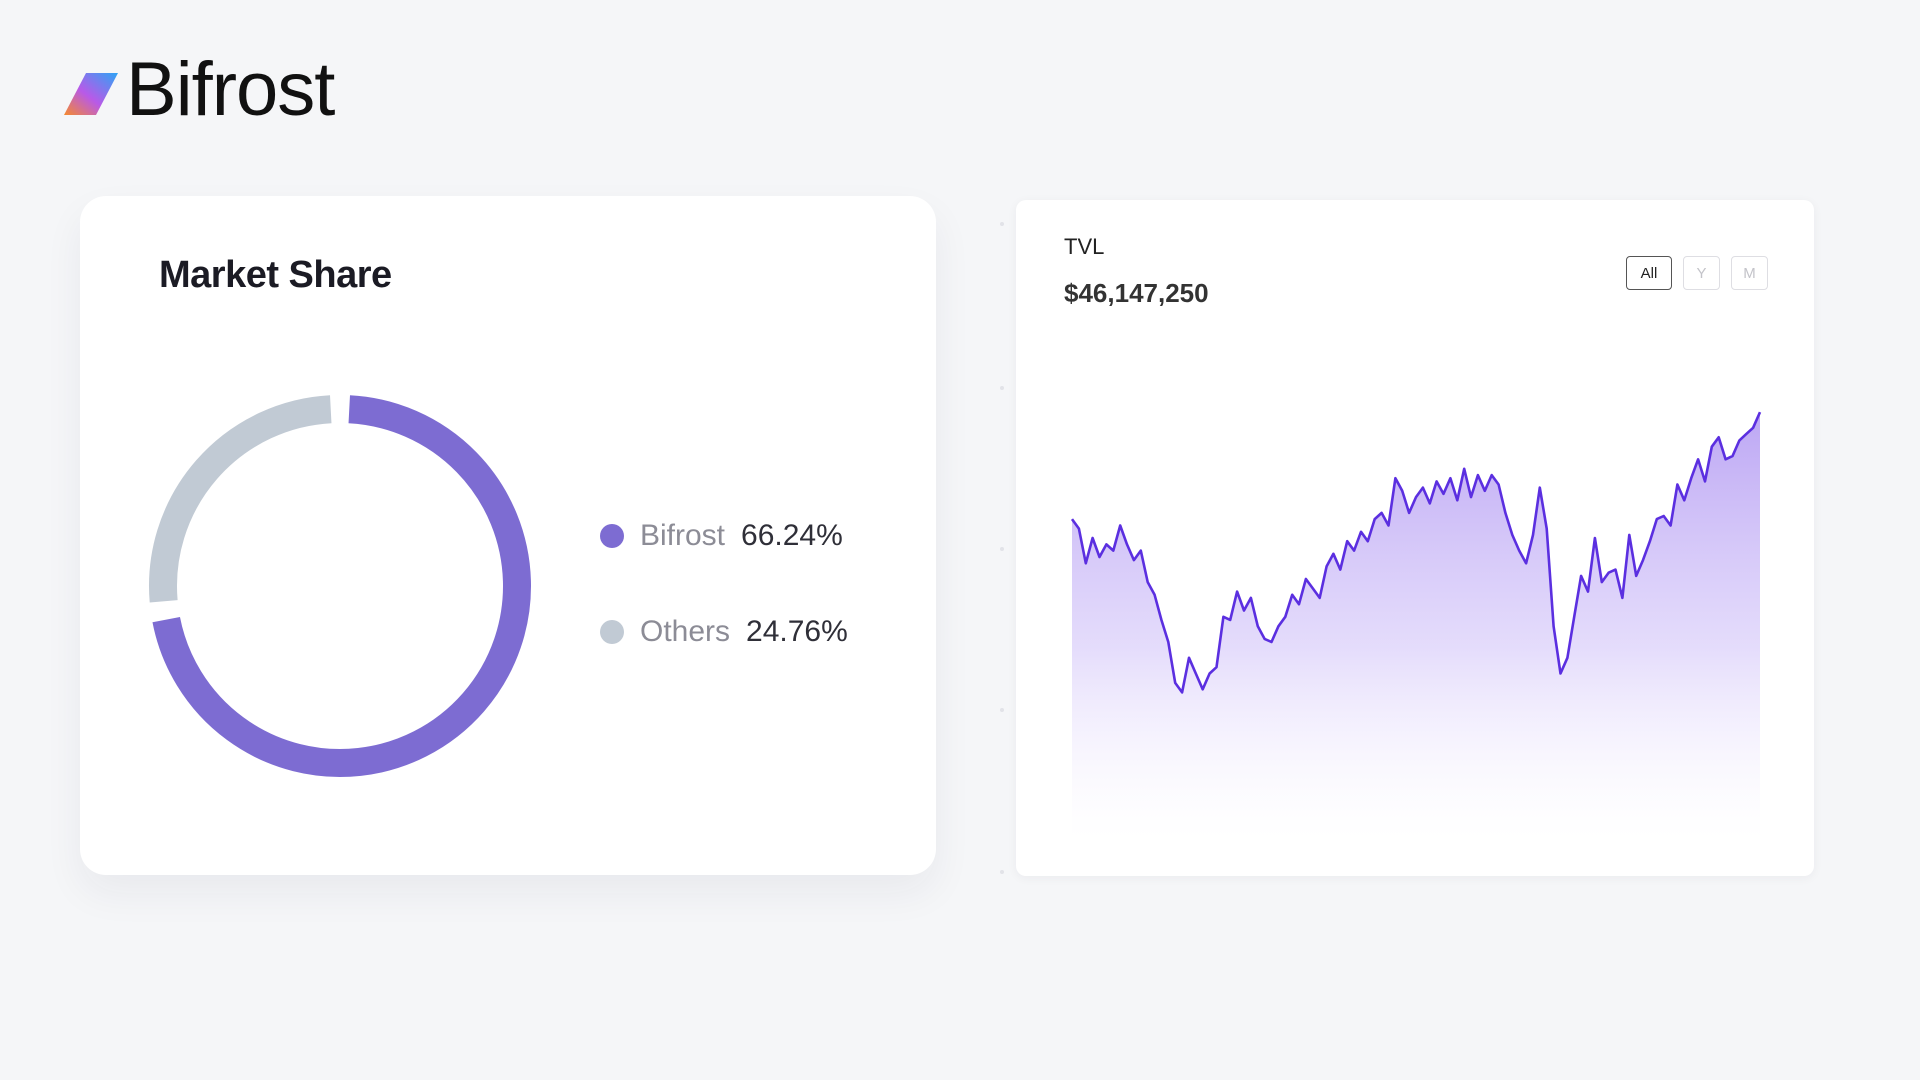  What do you see at coordinates (91, 94) in the screenshot?
I see `bifrost-logo-icon` at bounding box center [91, 94].